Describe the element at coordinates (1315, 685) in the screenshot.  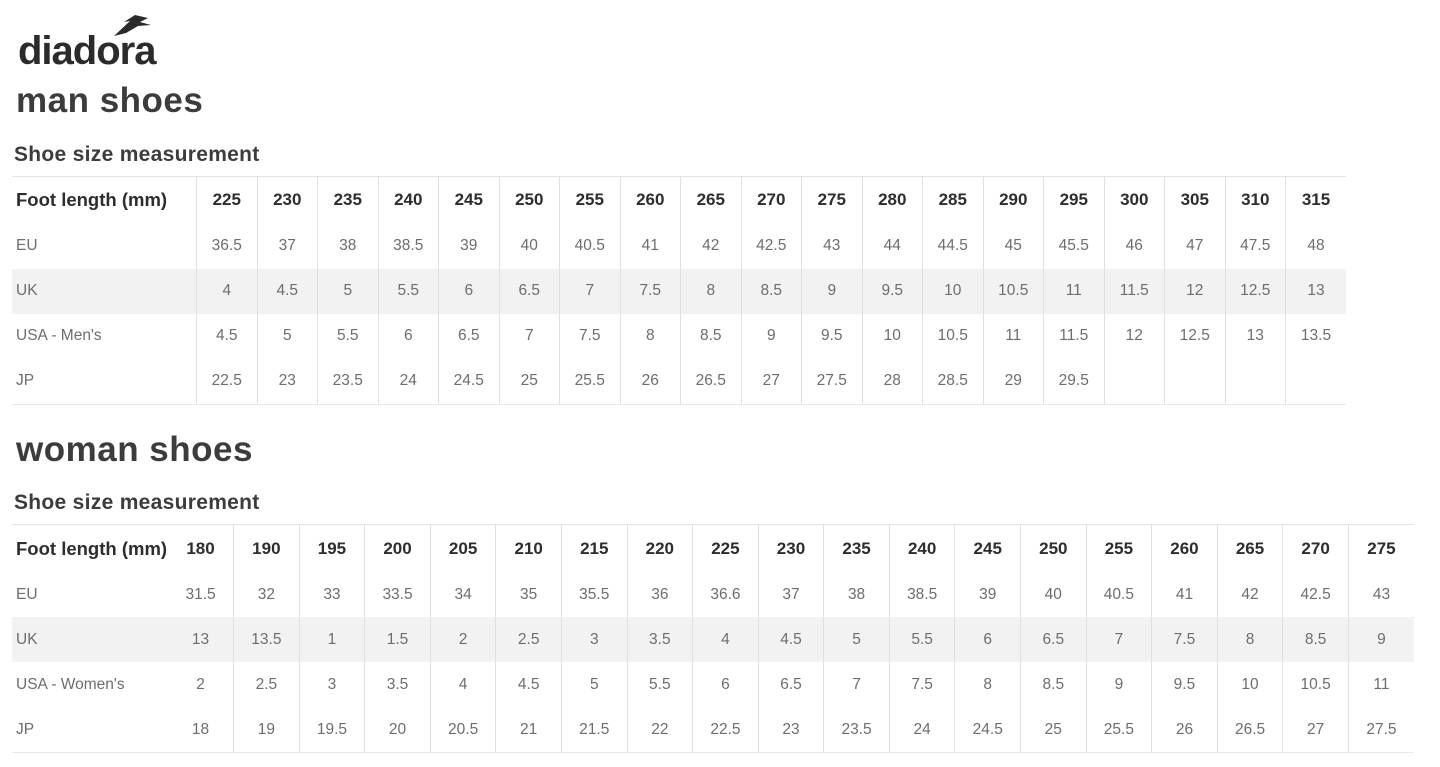
I see `size-cell: 10.5` at that location.